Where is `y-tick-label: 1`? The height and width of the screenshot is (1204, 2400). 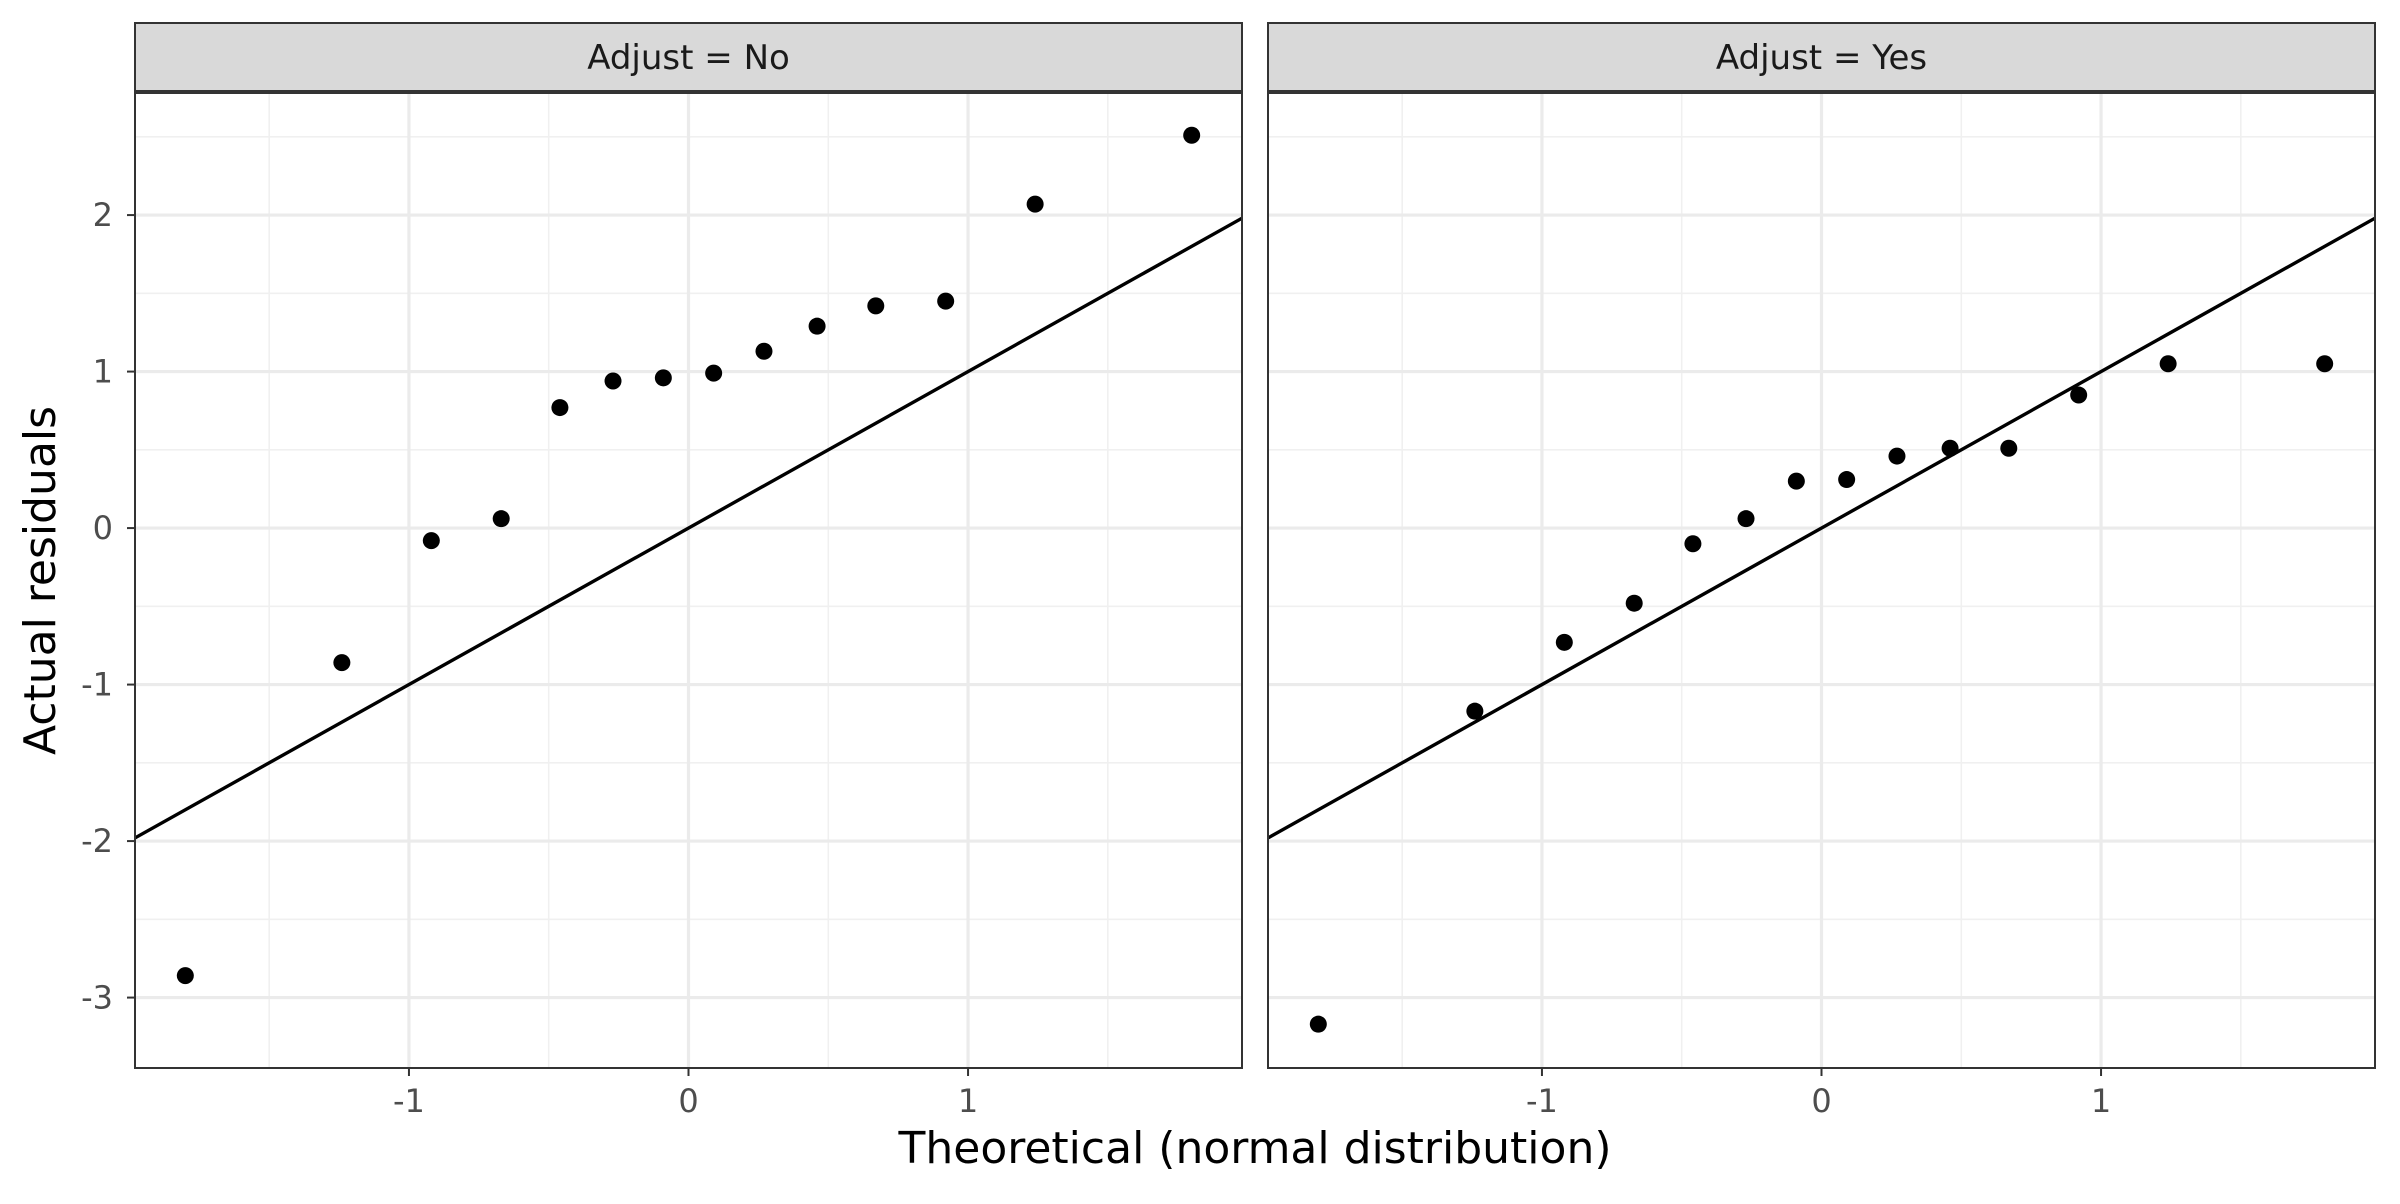 y-tick-label: 1 is located at coordinates (103, 372).